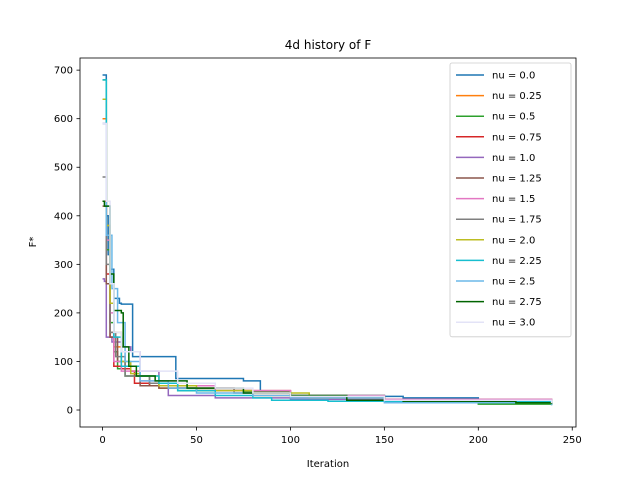  What do you see at coordinates (513, 282) in the screenshot?
I see `legend-label-10: nu = 2.5` at bounding box center [513, 282].